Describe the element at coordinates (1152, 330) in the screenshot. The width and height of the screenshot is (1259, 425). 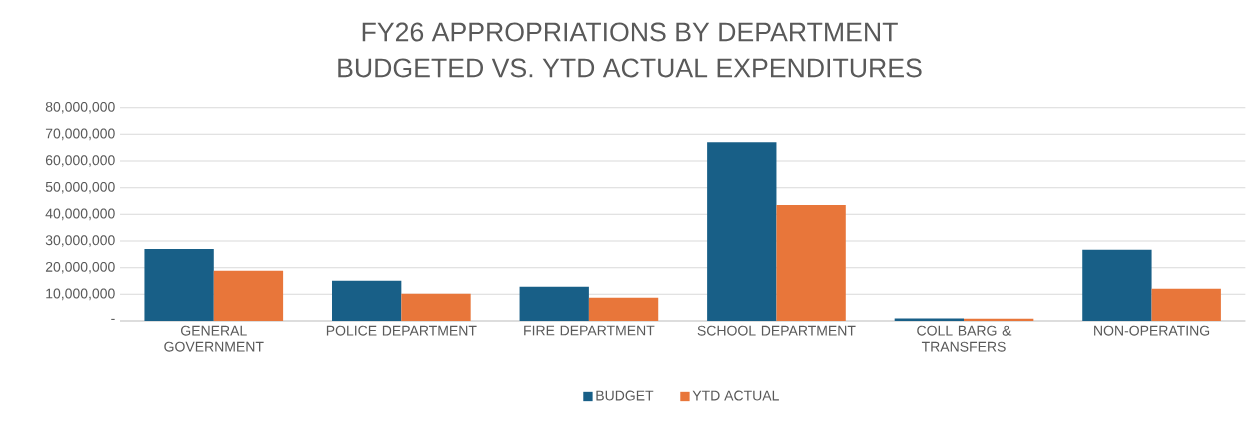
I see `x-tick-label: NON-OPERATING` at that location.